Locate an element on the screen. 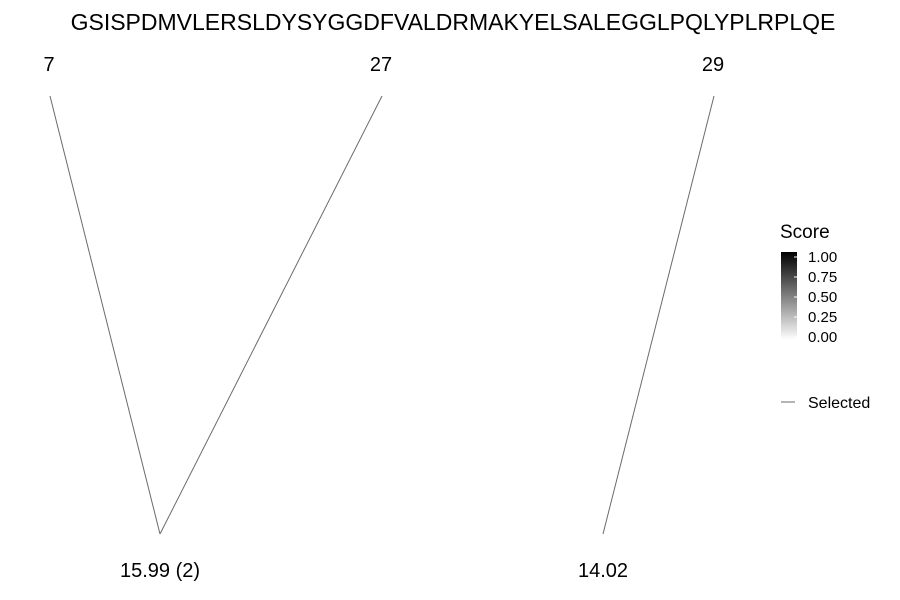  legend-tick-label: 0.50 is located at coordinates (822, 297).